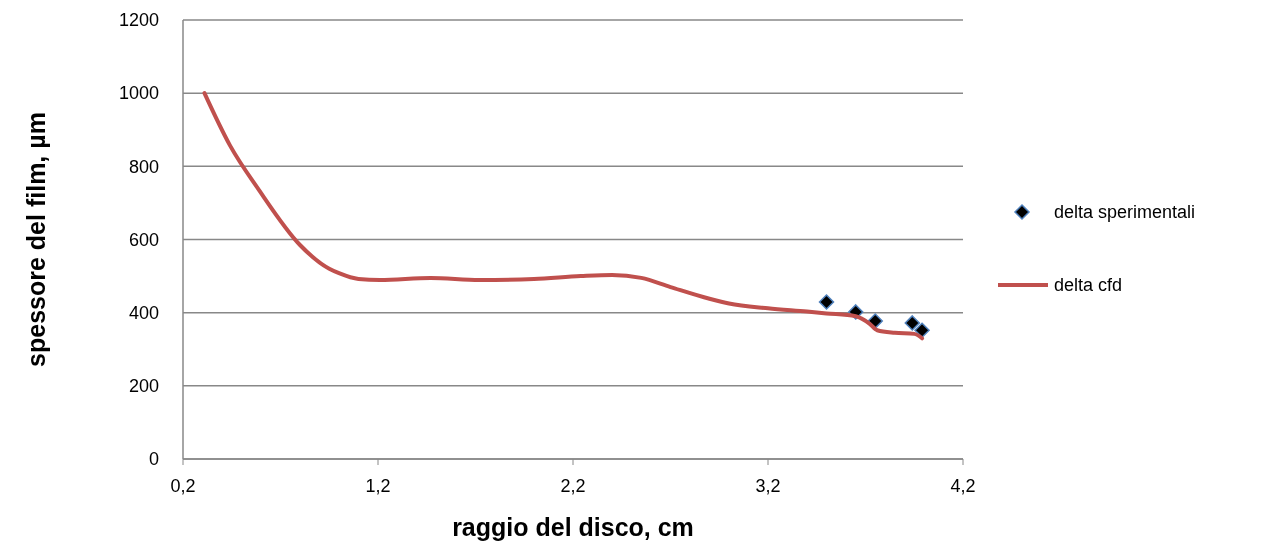 The height and width of the screenshot is (544, 1264). Describe the element at coordinates (138, 93) in the screenshot. I see `y-tick-label: 1000` at that location.